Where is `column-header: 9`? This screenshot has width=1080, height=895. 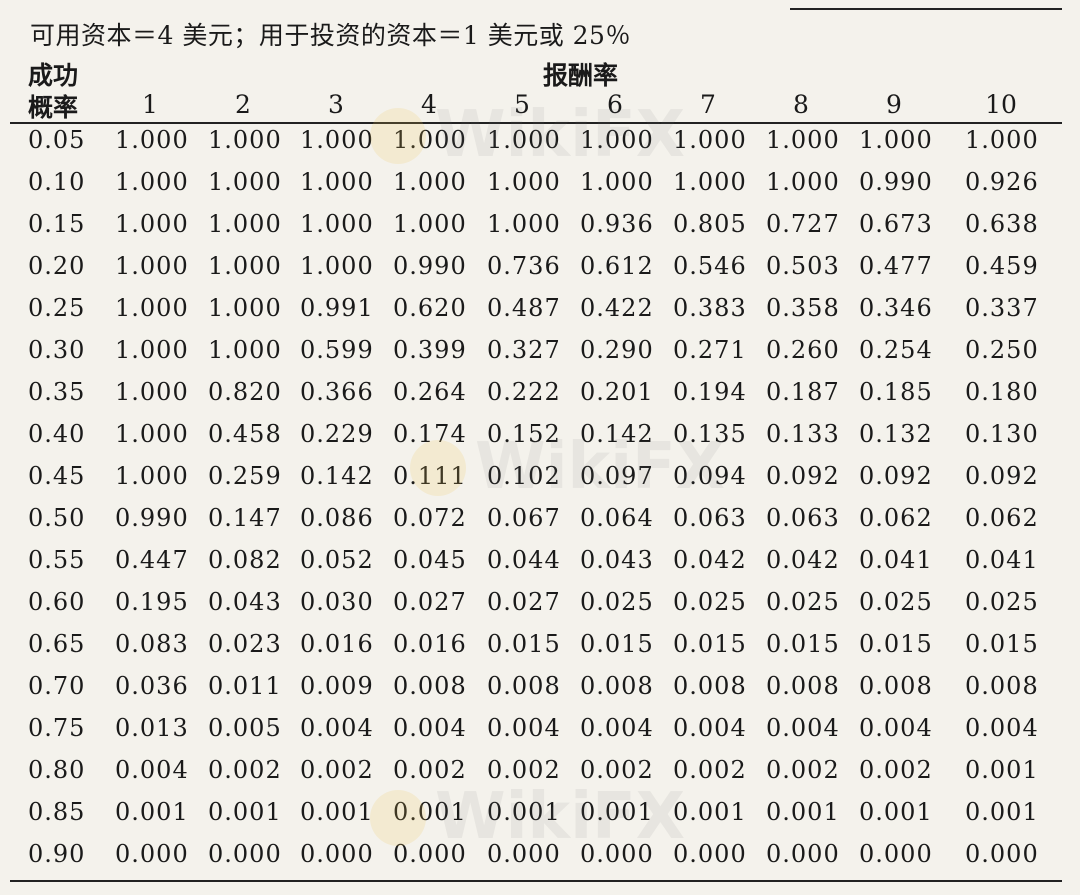 column-header: 9 is located at coordinates (894, 104).